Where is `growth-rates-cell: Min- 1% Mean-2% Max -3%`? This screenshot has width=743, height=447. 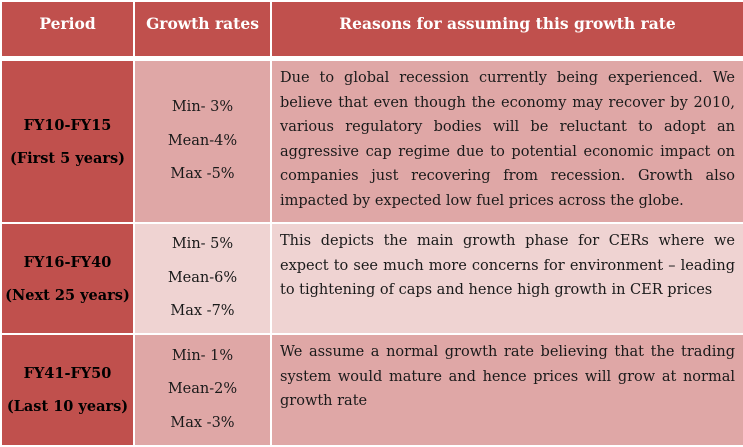
growth-rates-cell: Min- 1% Mean-2% Max -3% is located at coordinates (202, 390).